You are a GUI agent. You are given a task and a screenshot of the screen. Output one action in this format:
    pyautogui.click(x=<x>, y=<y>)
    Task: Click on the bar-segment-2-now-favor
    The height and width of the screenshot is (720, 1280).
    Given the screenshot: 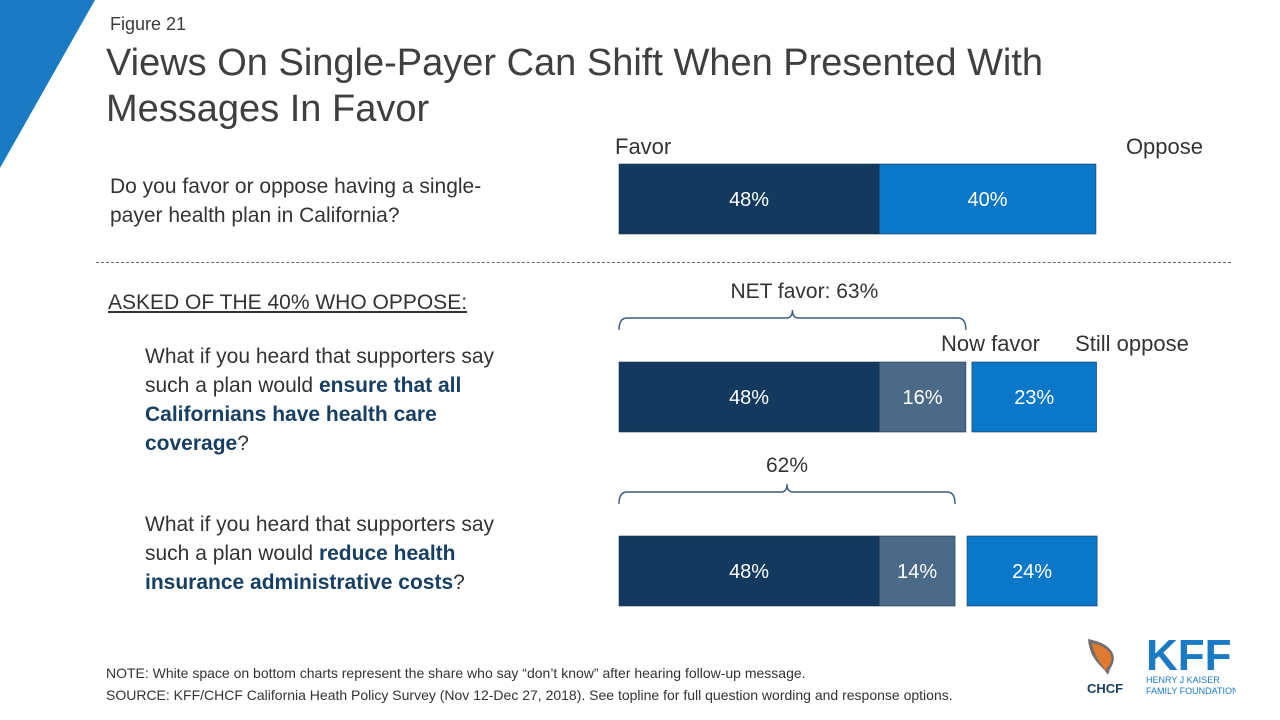 What is the action you would take?
    pyautogui.click(x=917, y=571)
    